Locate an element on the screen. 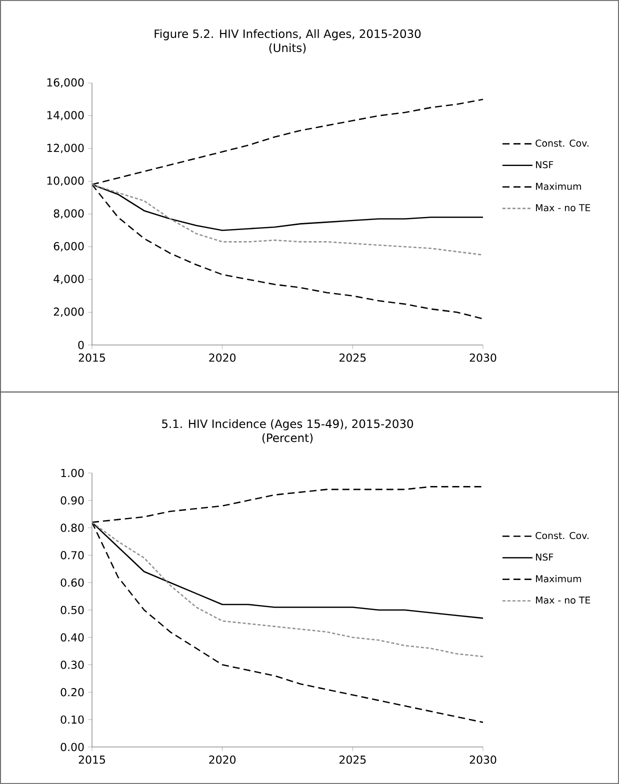 Image resolution: width=619 pixels, height=784 pixels. chart-title: 5.1. HIV Incidence (Ages 15-49), 2015-2030 is located at coordinates (288, 424).